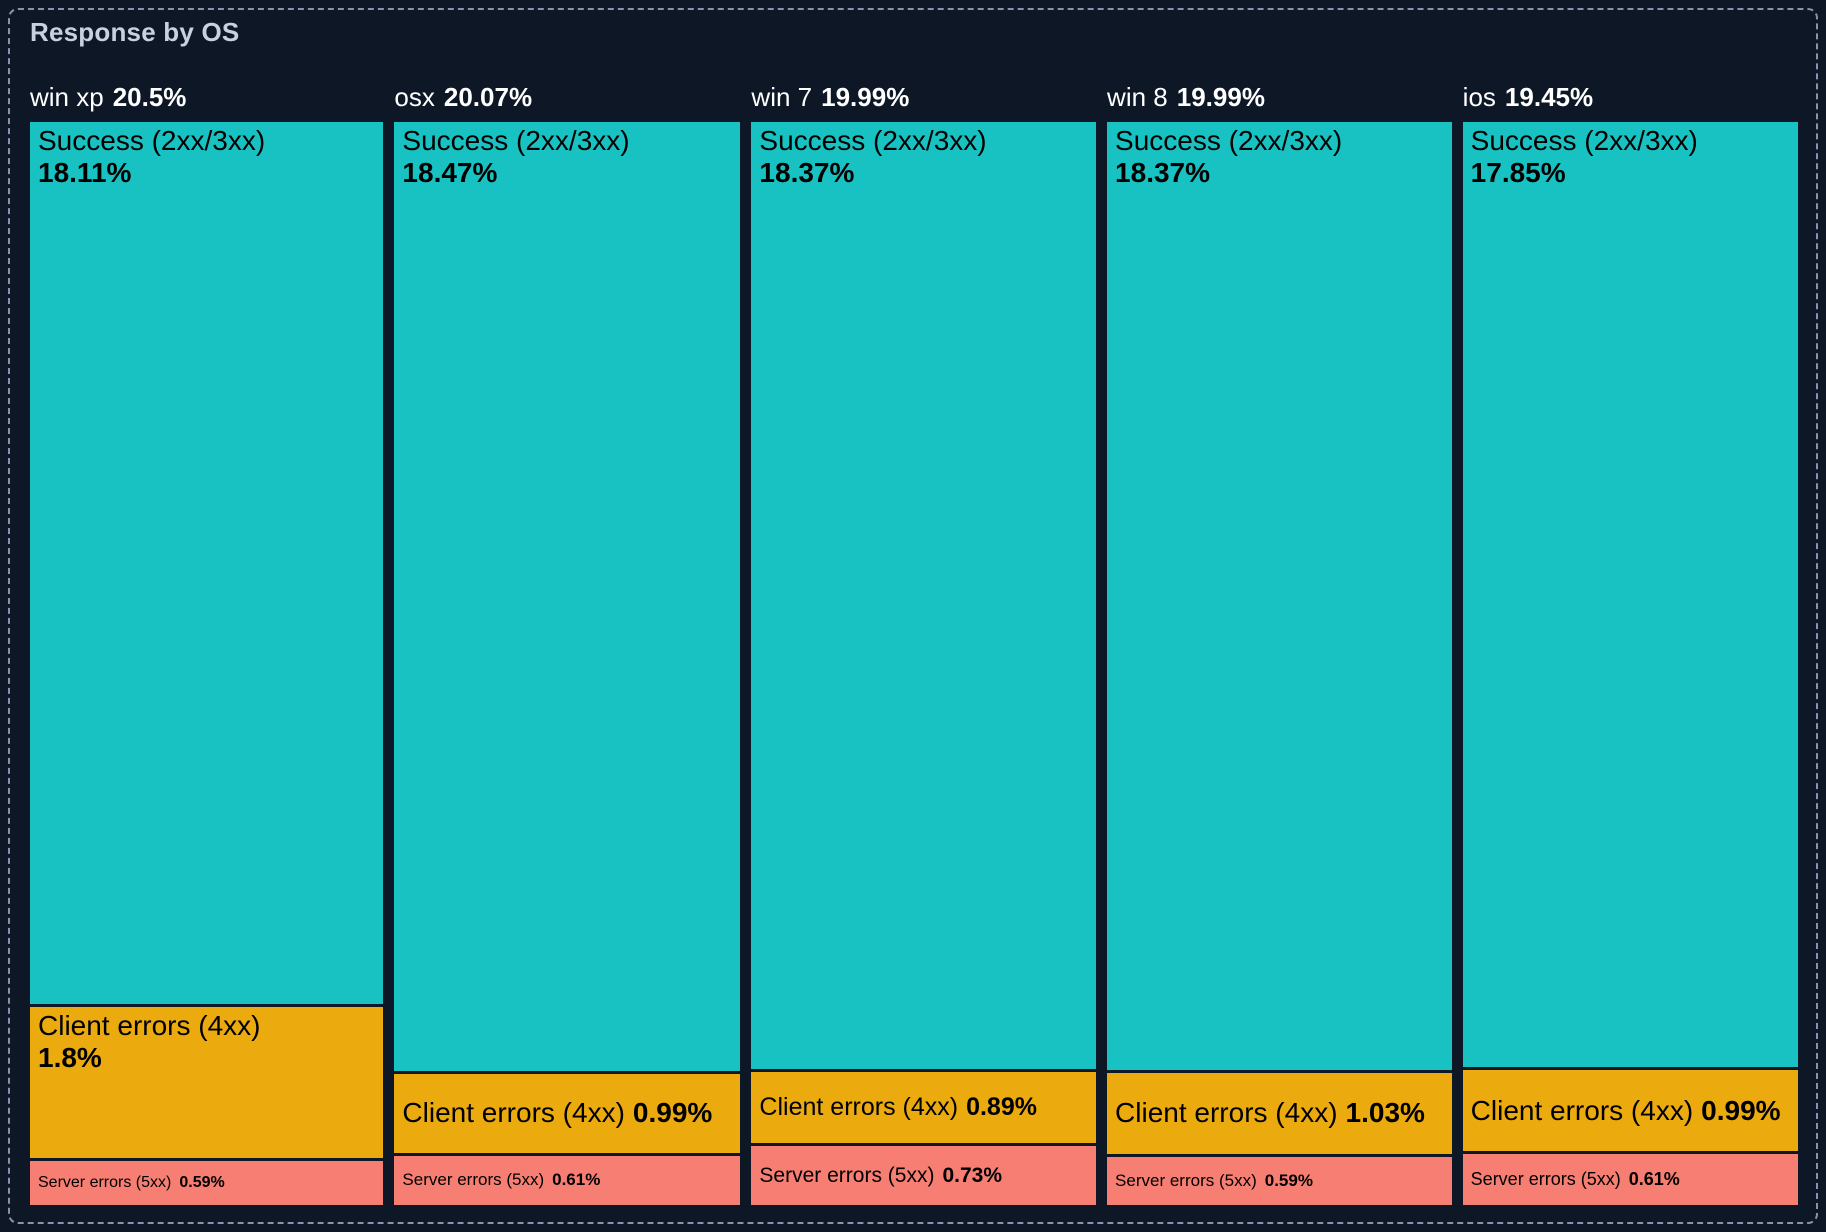  I want to click on panel-title: Response by OS, so click(135, 32).